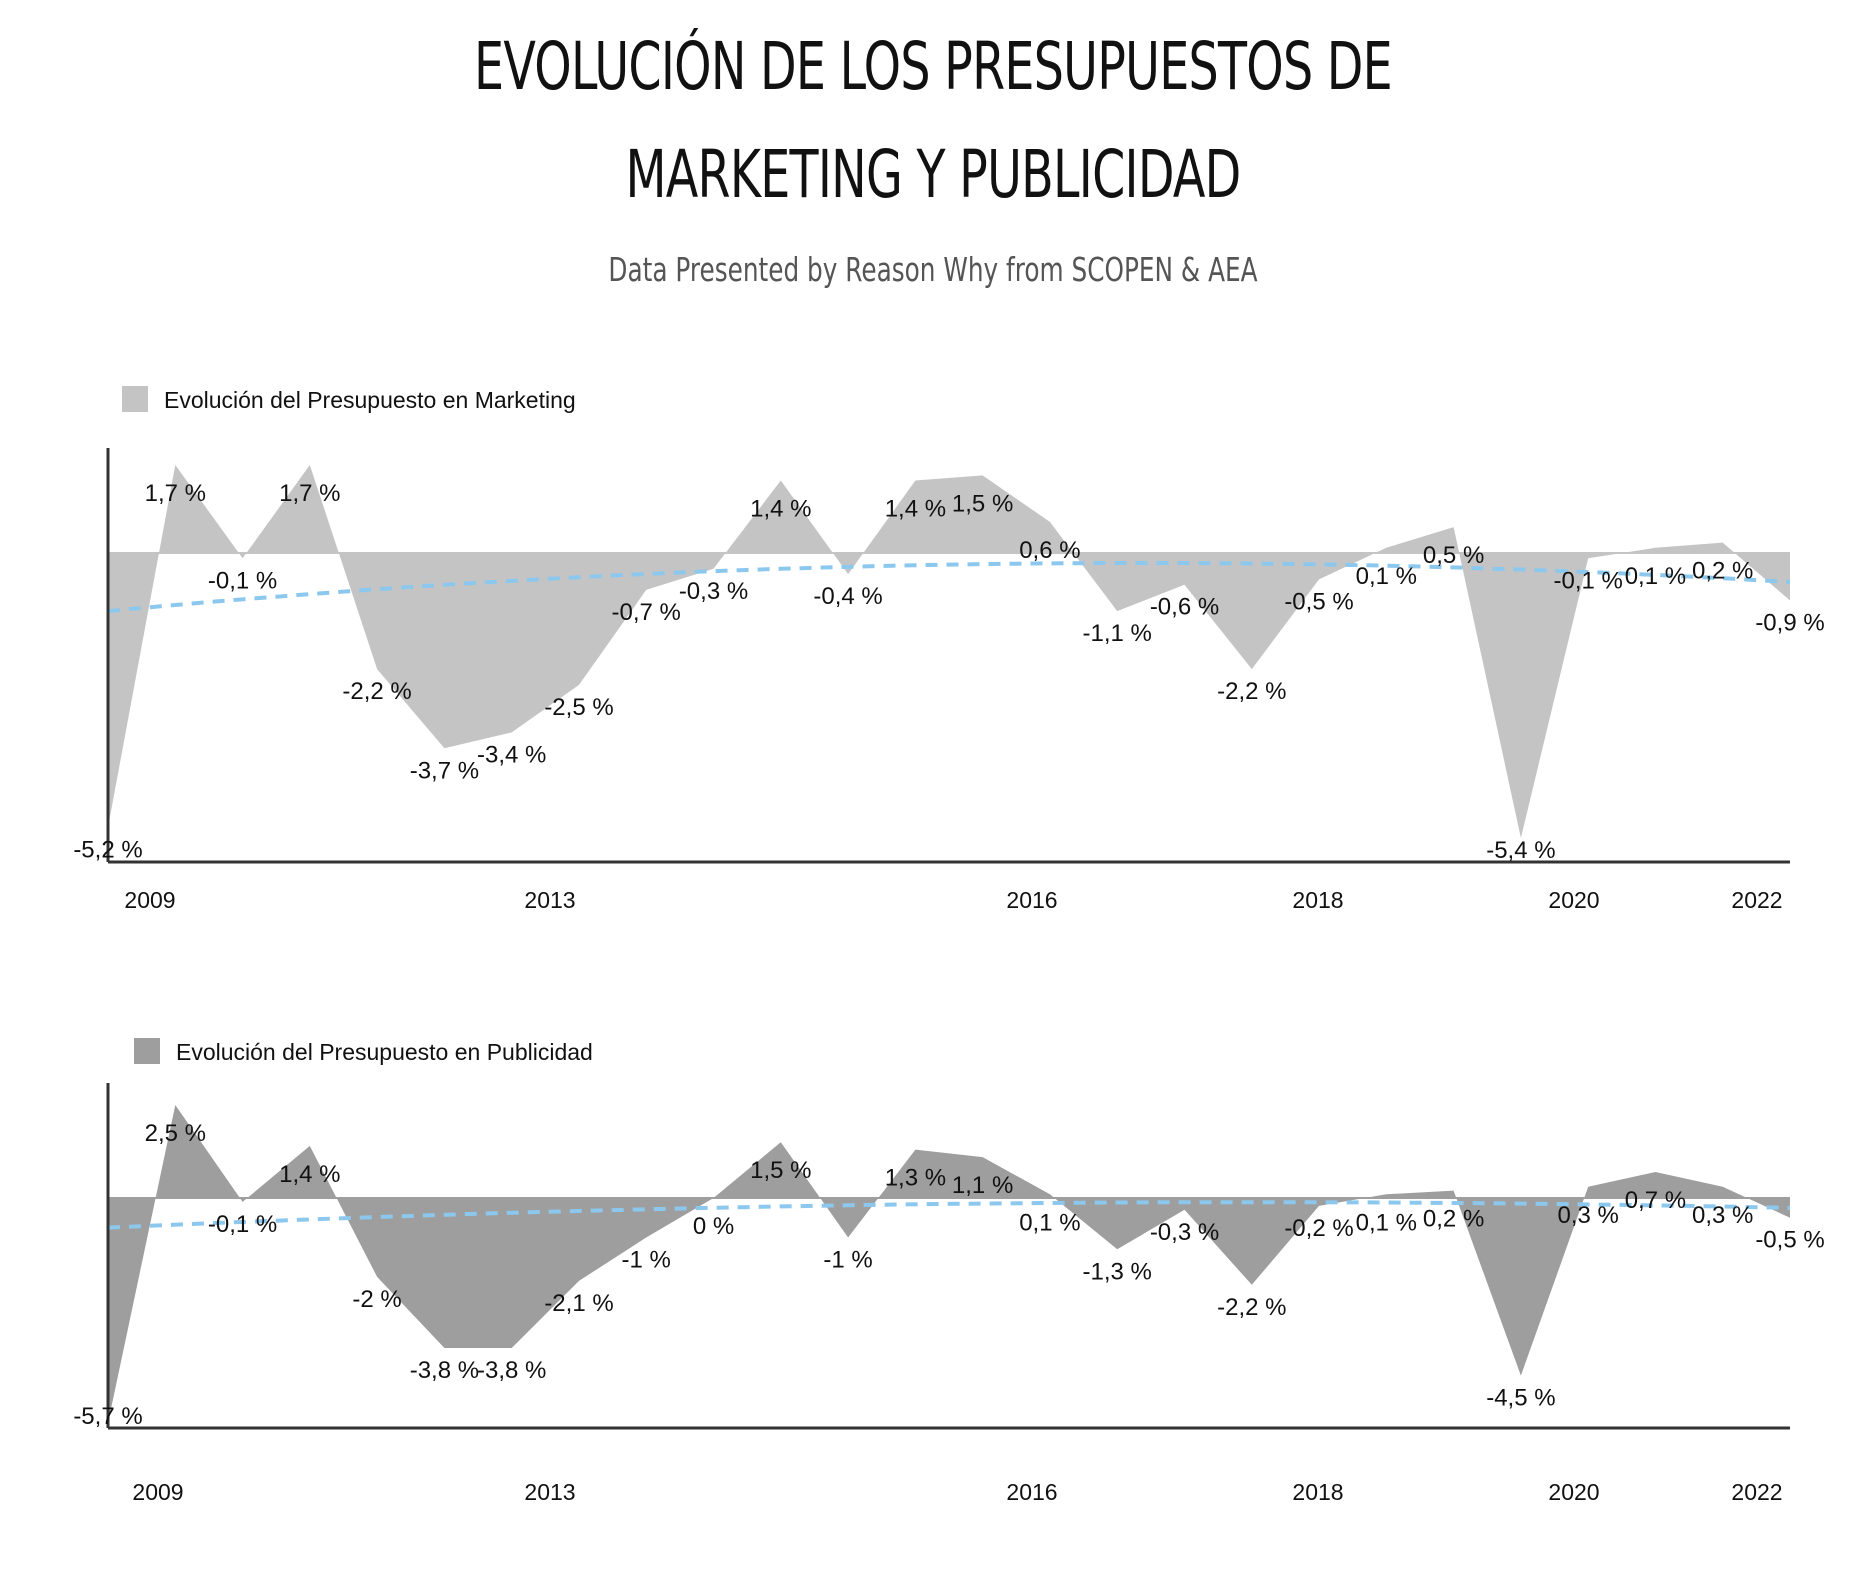  I want to click on legend-label: Evolución del Presupuesto en Marketing, so click(370, 400).